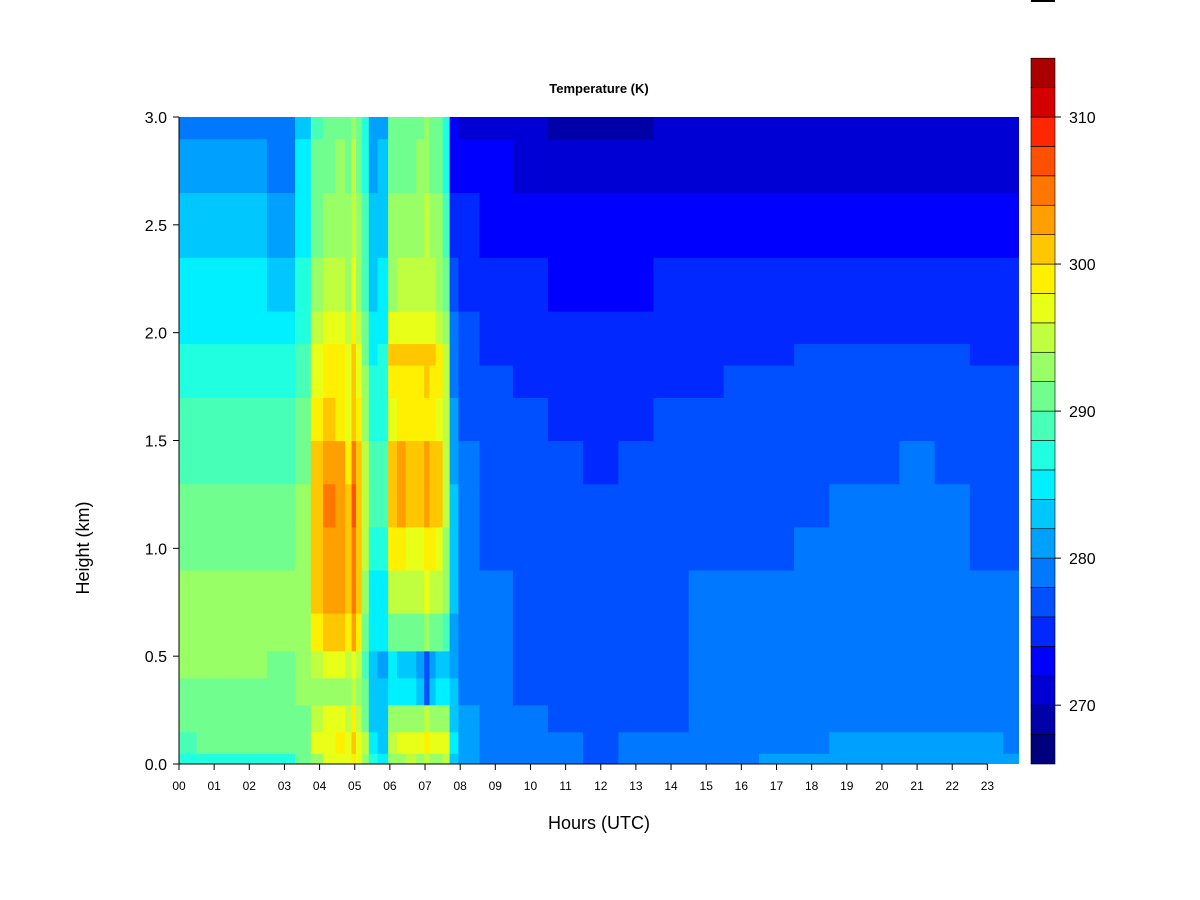 The image size is (1200, 900). I want to click on colorbar-tick-label: 300, so click(1082, 265).